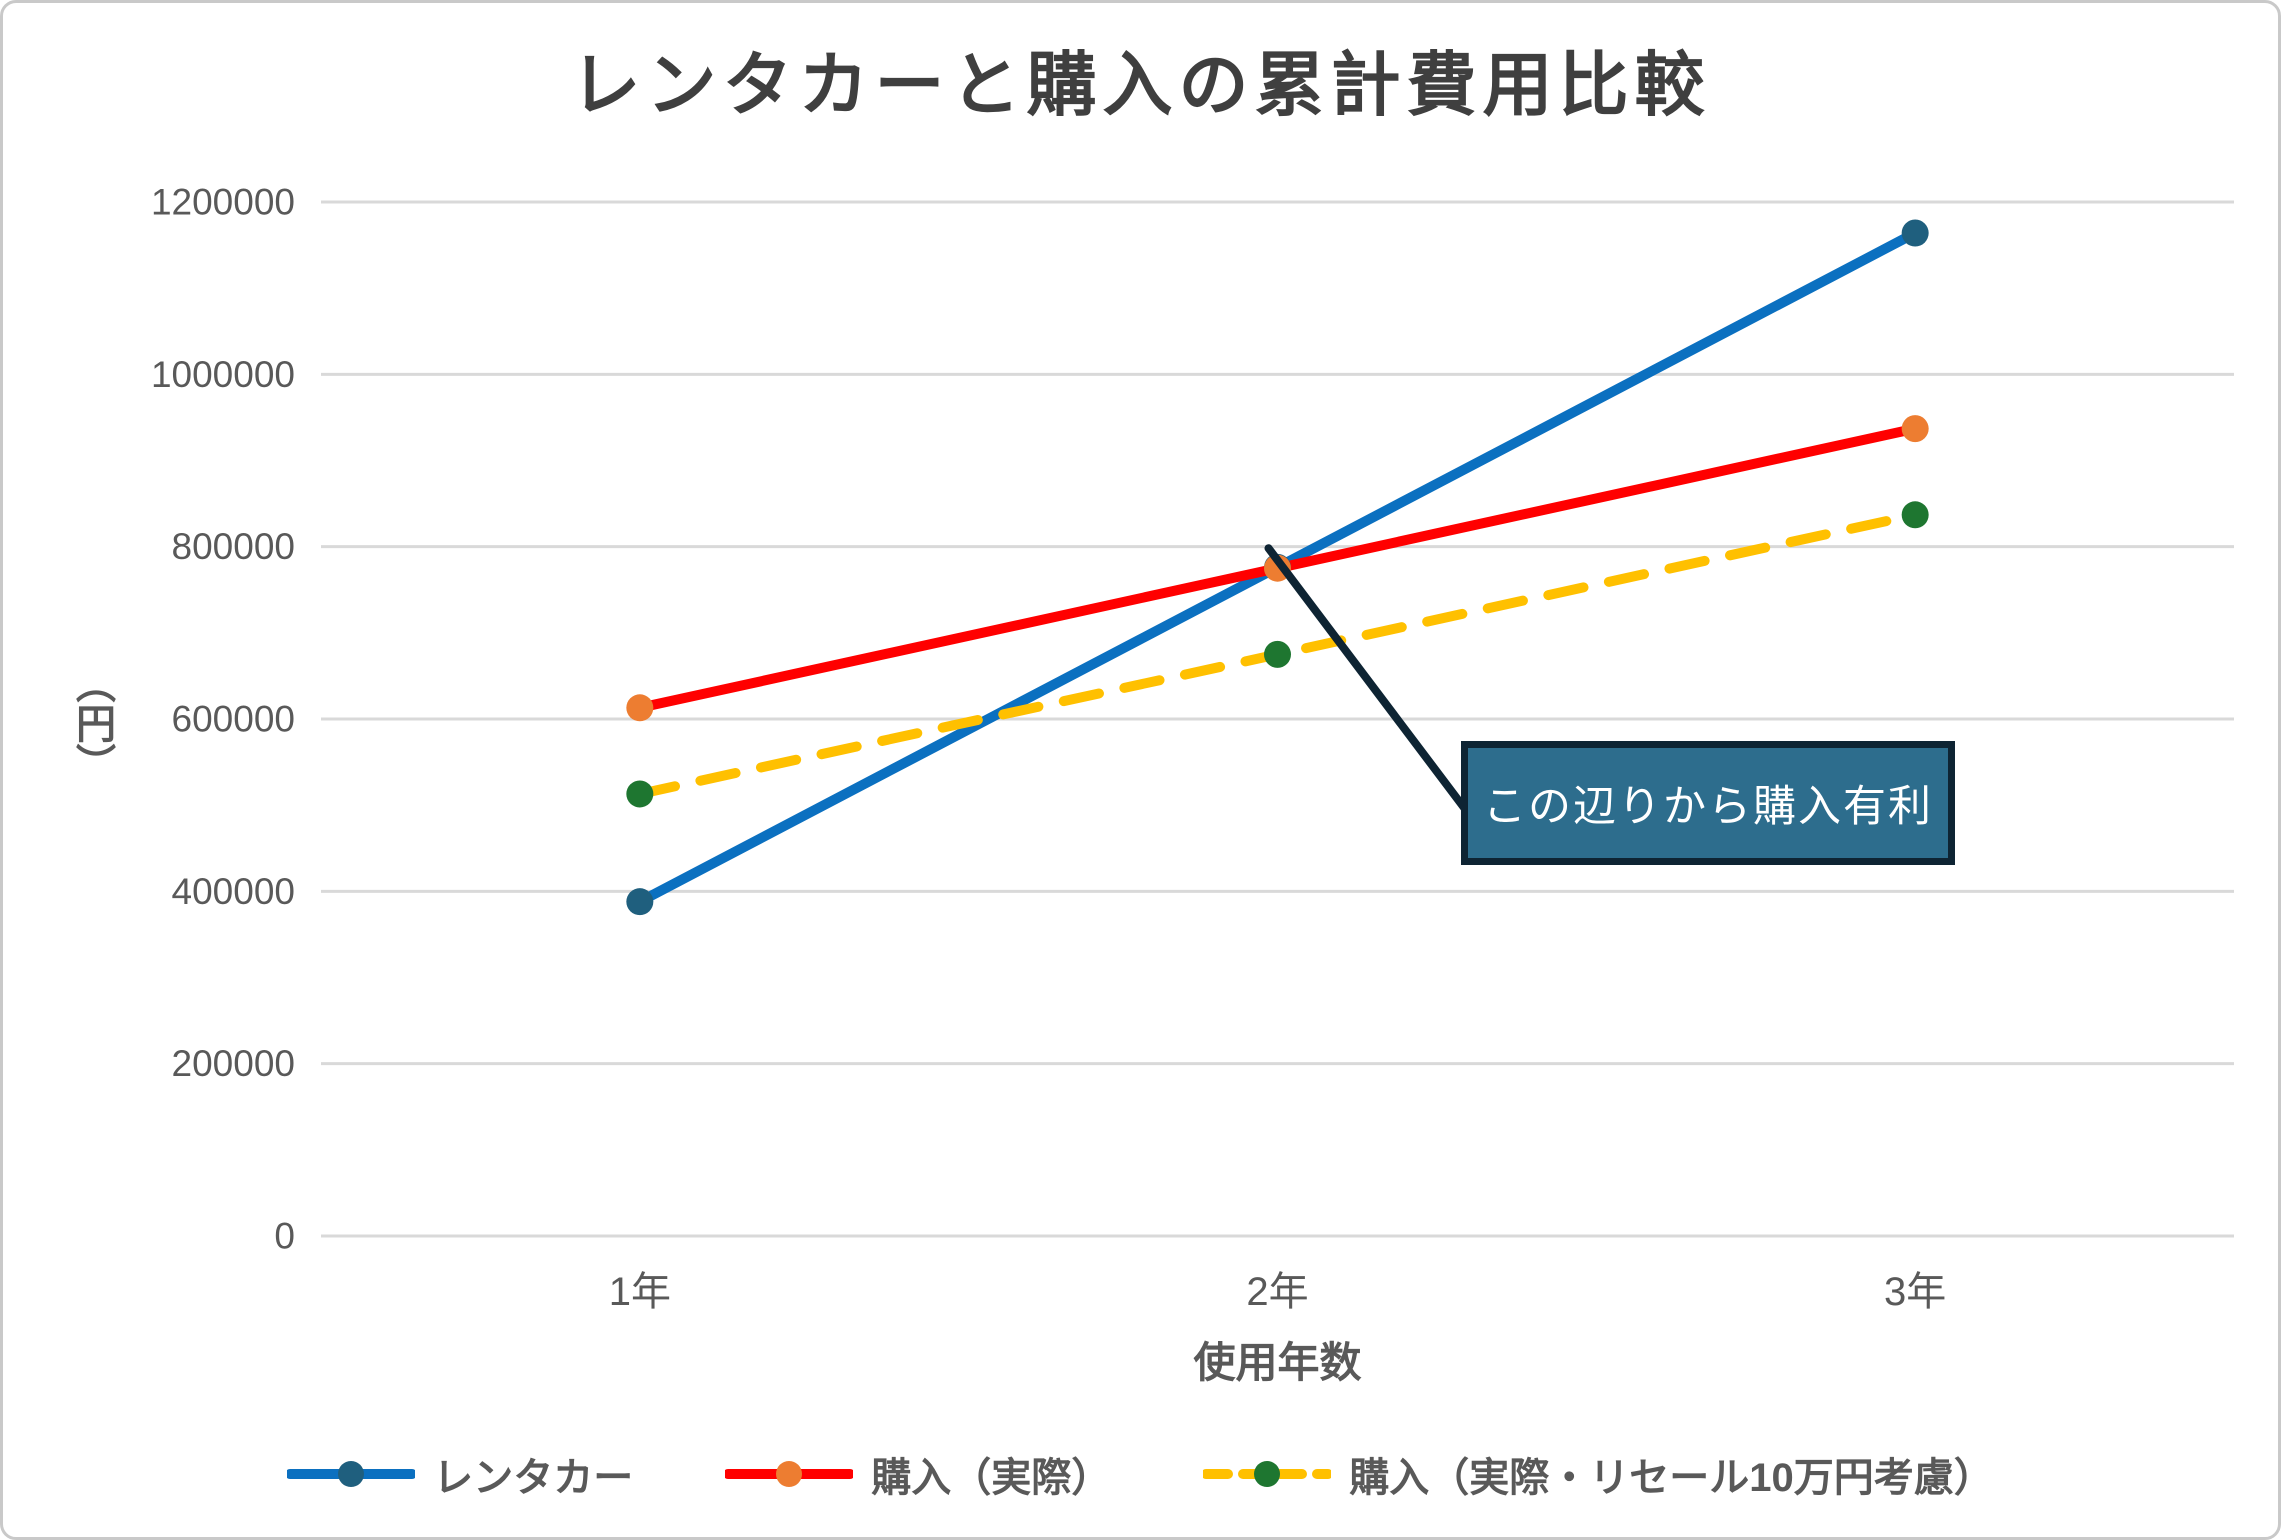 This screenshot has width=2281, height=1540. I want to click on y-tick-label: 1200000, so click(223, 202).